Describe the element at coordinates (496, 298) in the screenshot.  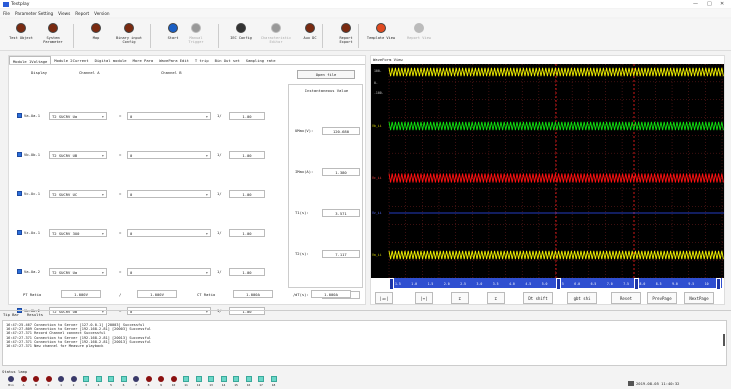
I see `waveform-button-3: ⌶` at that location.